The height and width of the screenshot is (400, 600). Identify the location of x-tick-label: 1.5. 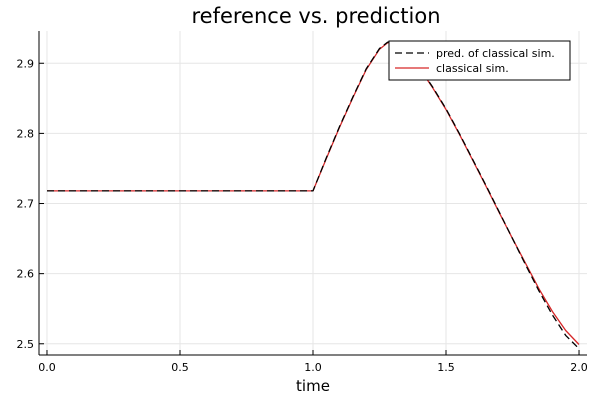
(446, 367).